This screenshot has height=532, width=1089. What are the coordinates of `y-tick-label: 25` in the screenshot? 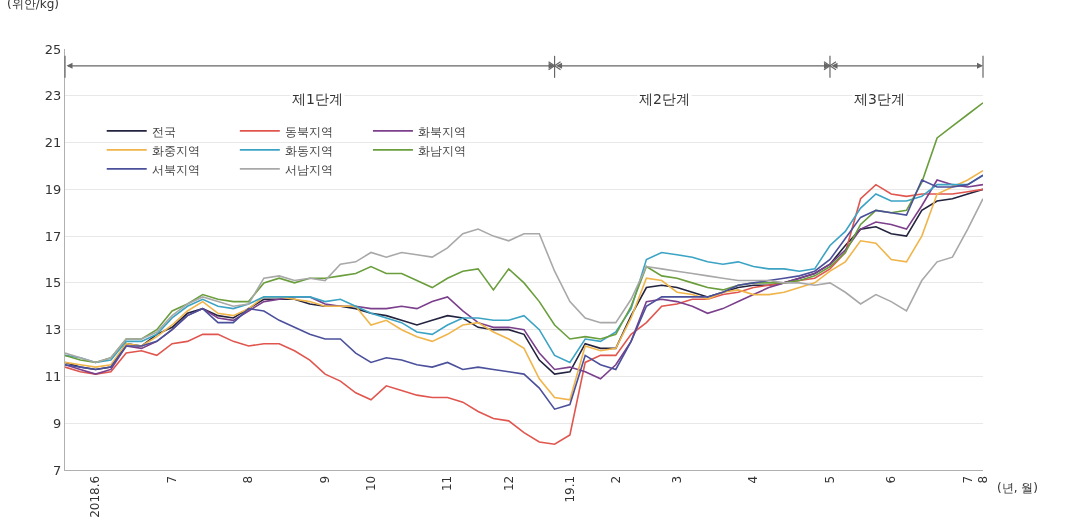 It's located at (53, 49).